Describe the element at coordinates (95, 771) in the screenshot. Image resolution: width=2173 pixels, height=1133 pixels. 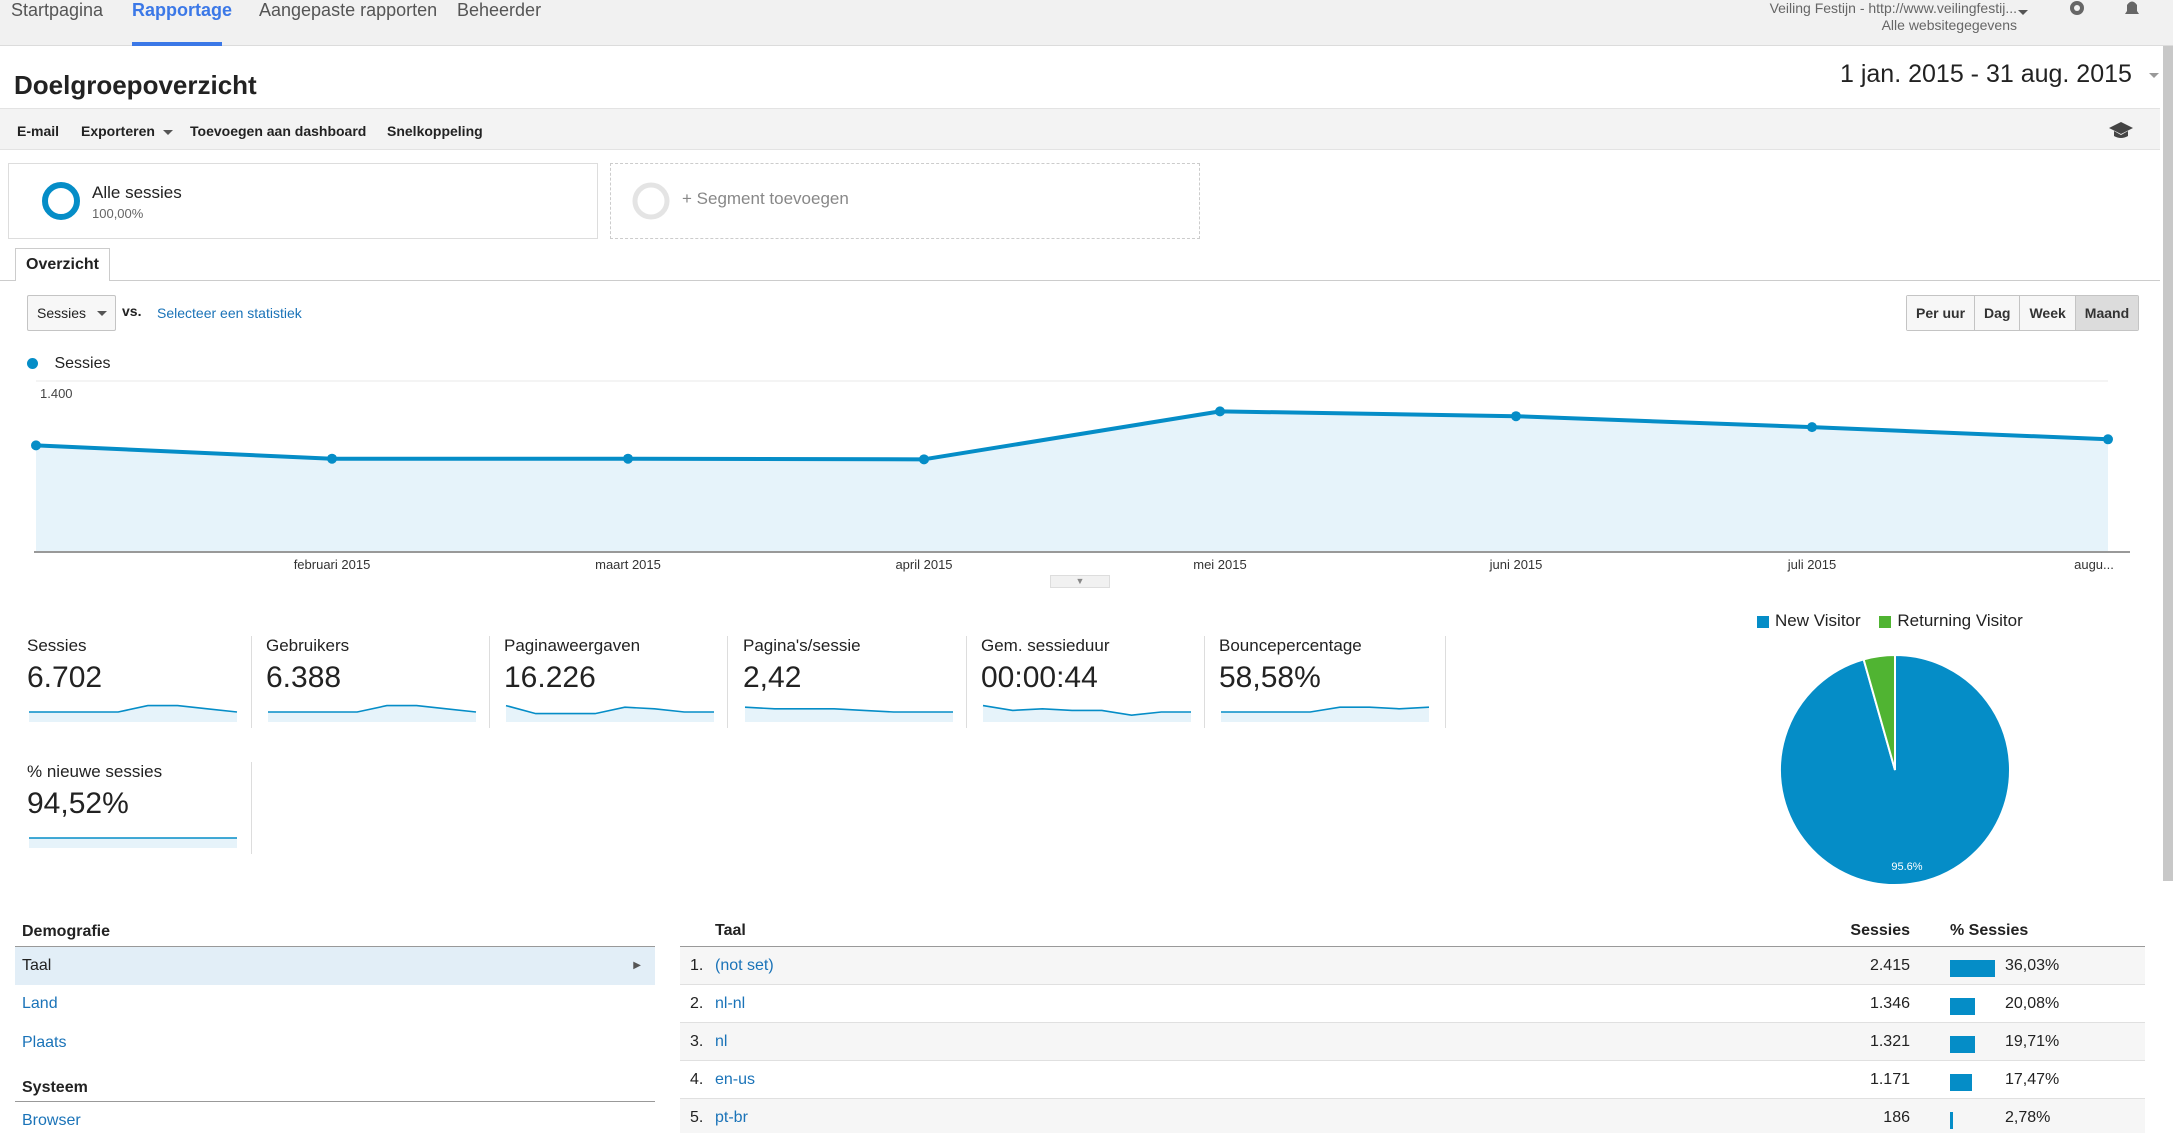
I see `scorecard-label: % nieuwe sessies` at that location.